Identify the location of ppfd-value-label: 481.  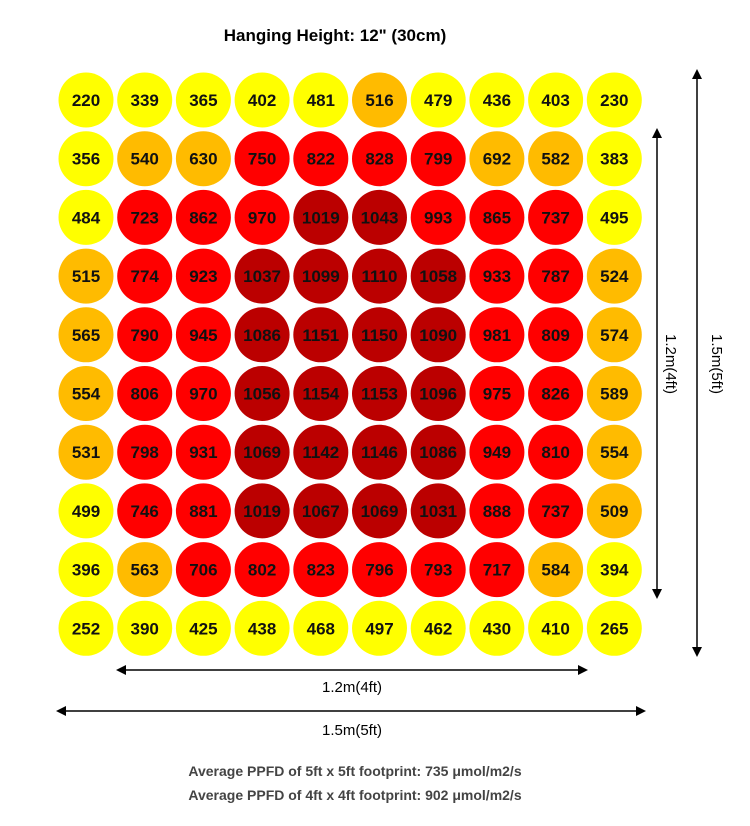
(321, 100).